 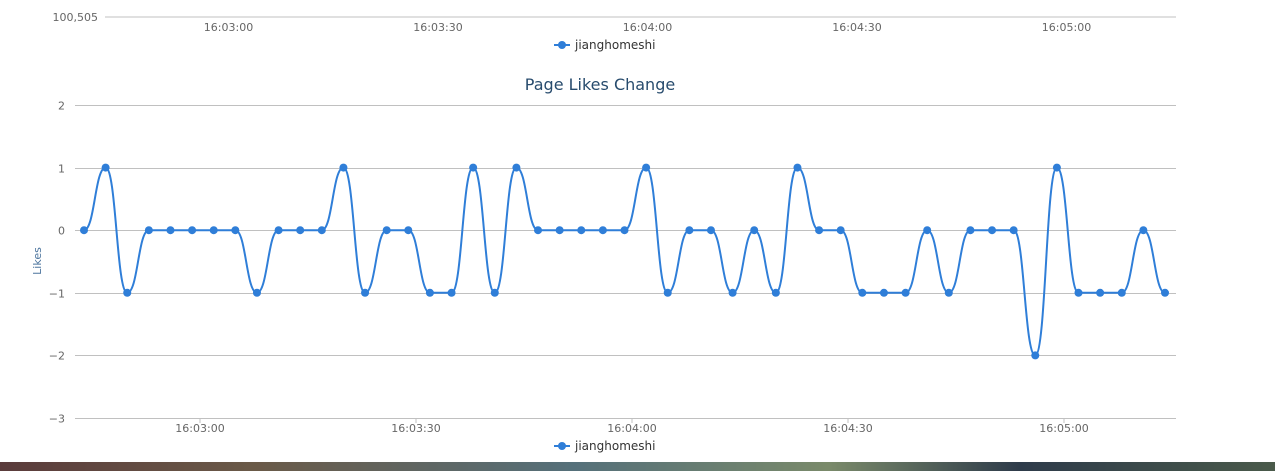 I want to click on top-chart-x-tick-label: 16:03:00, so click(x=228, y=27).